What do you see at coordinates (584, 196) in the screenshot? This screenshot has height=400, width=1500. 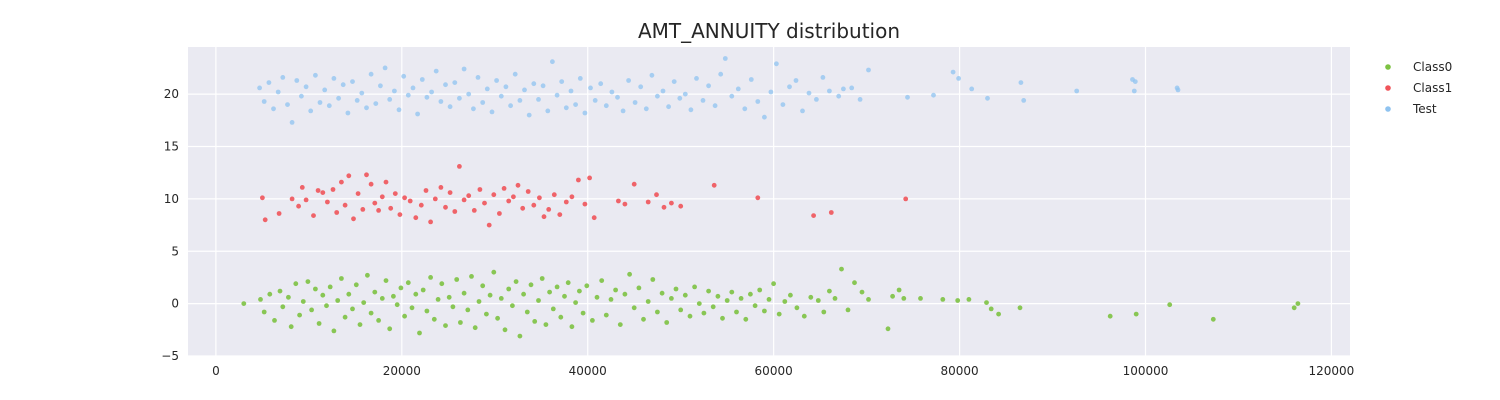 I see `series-class1` at bounding box center [584, 196].